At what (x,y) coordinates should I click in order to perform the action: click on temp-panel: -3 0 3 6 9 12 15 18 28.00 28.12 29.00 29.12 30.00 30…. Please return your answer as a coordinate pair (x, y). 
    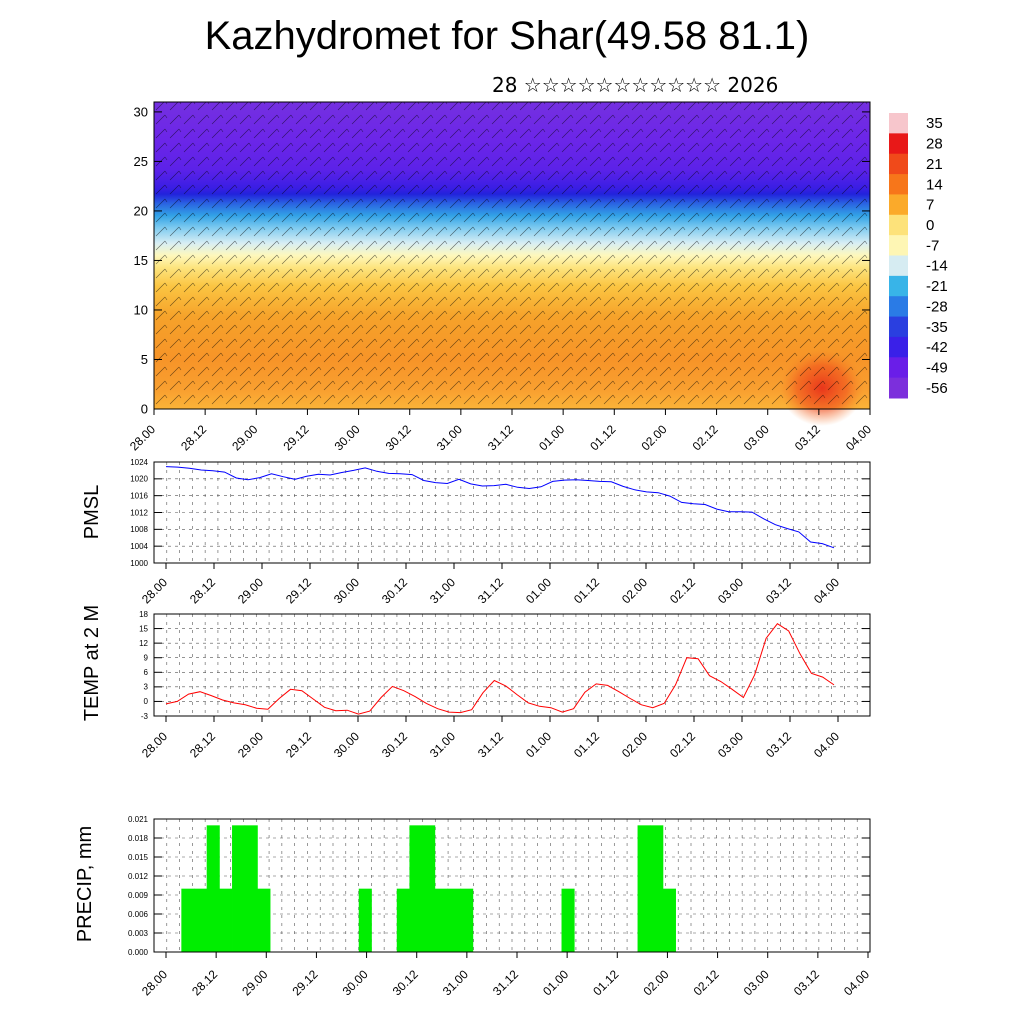
    Looking at the image, I should click on (476, 682).